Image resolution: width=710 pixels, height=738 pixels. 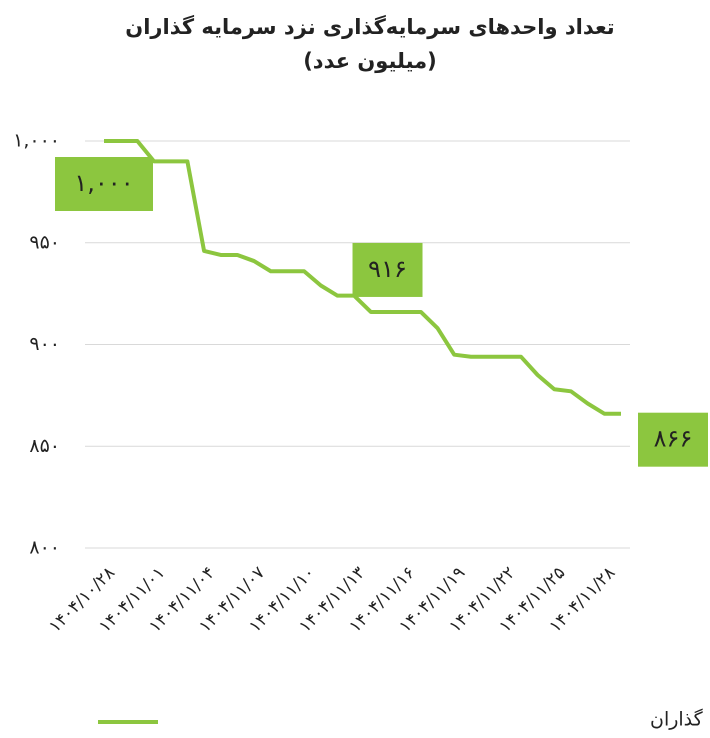 I want to click on data-label: ۹۱۶, so click(x=387, y=269).